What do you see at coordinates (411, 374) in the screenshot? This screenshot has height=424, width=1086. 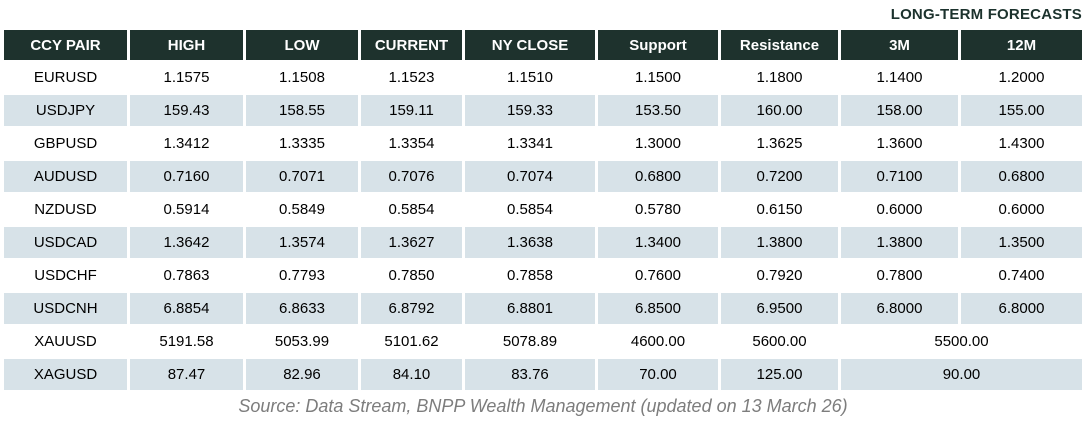 I see `cell-value: 84.10` at bounding box center [411, 374].